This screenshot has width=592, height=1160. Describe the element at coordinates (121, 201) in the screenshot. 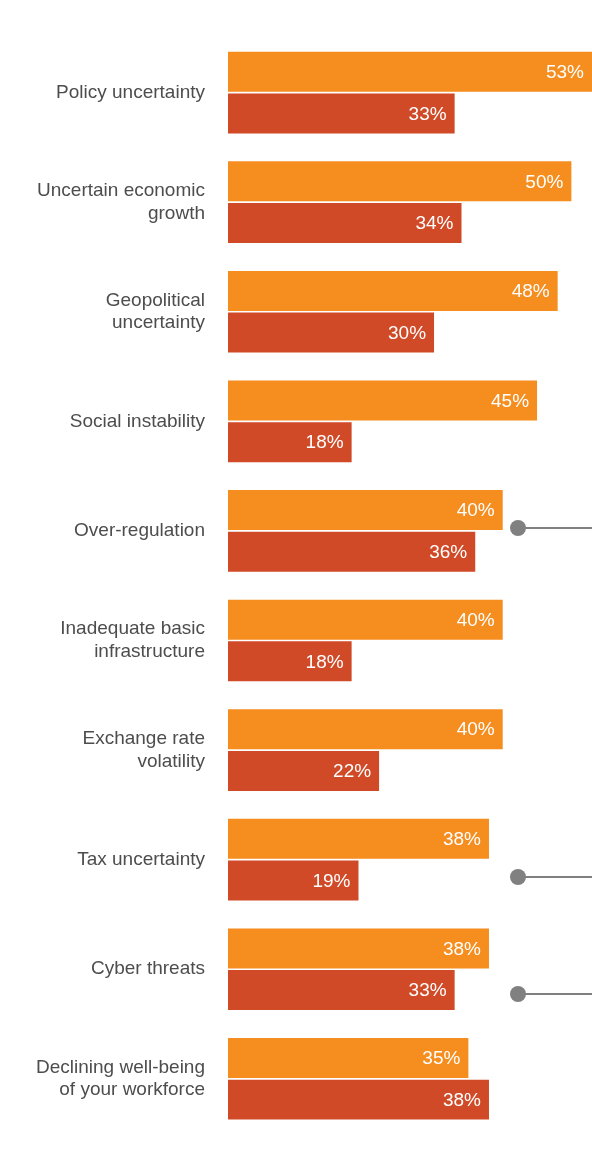

I see `y-tick-label: Uncertain economic growth` at that location.